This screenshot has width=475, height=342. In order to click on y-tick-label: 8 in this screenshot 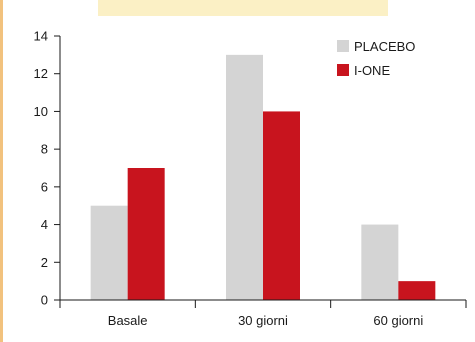, I will do `click(44, 149)`.